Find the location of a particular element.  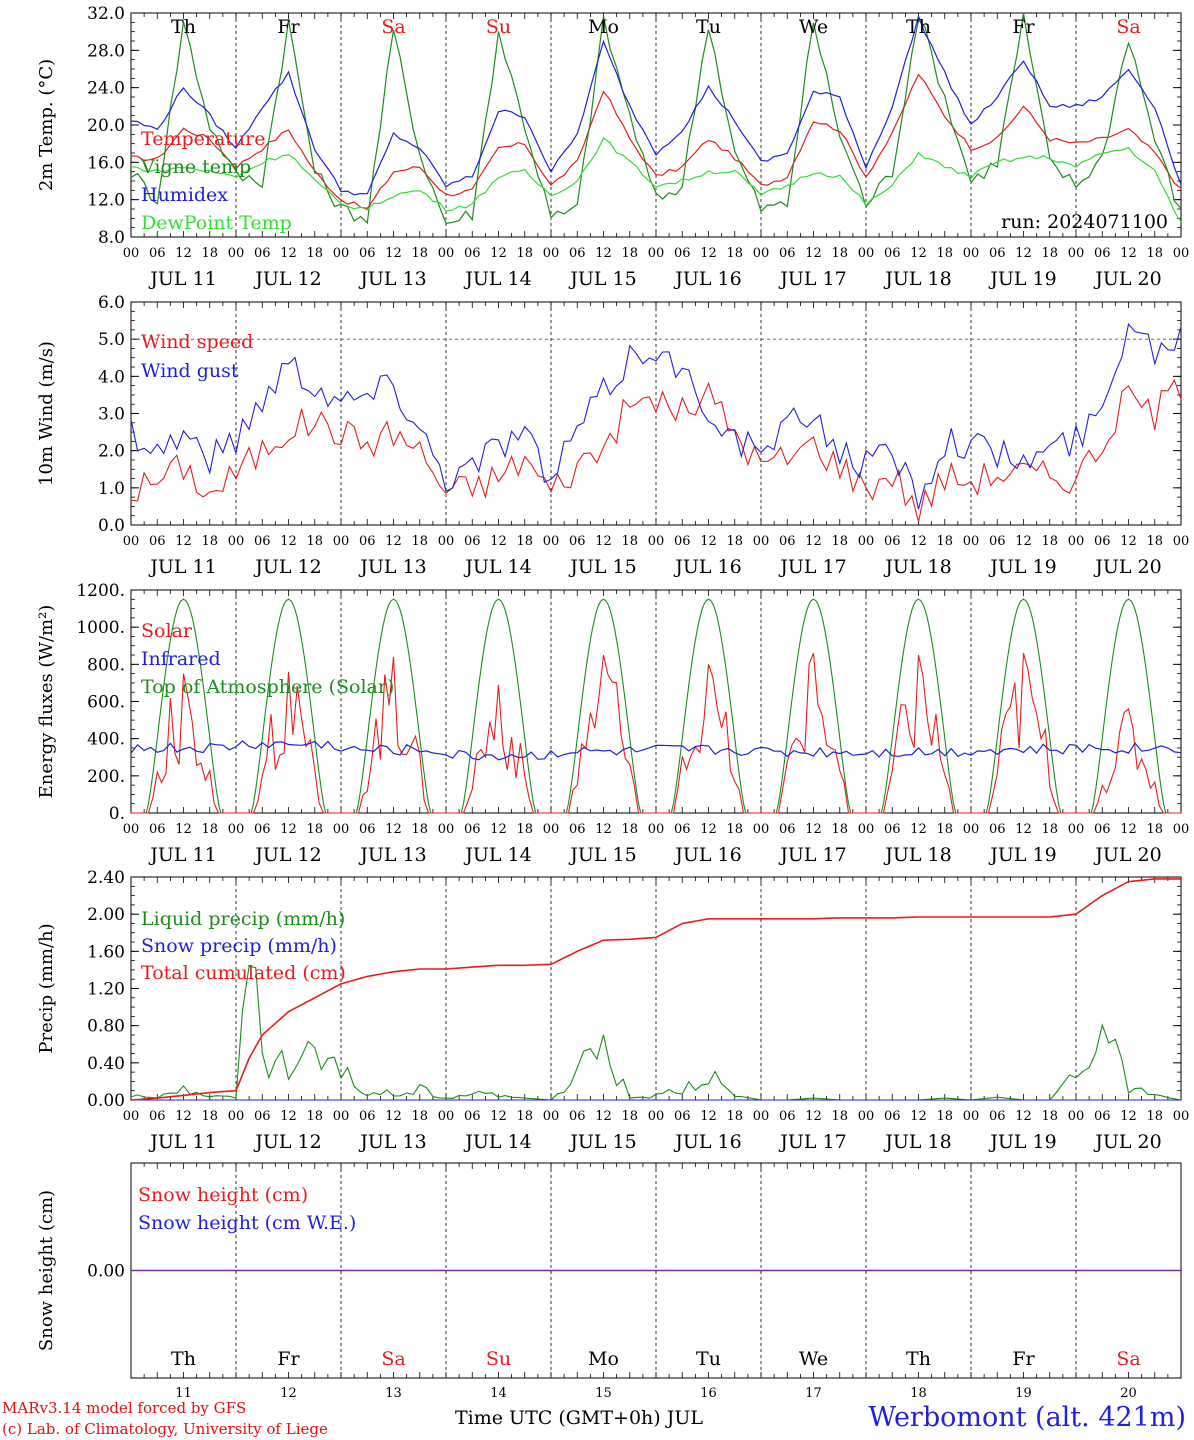

day-number-label: 11 is located at coordinates (183, 1393).